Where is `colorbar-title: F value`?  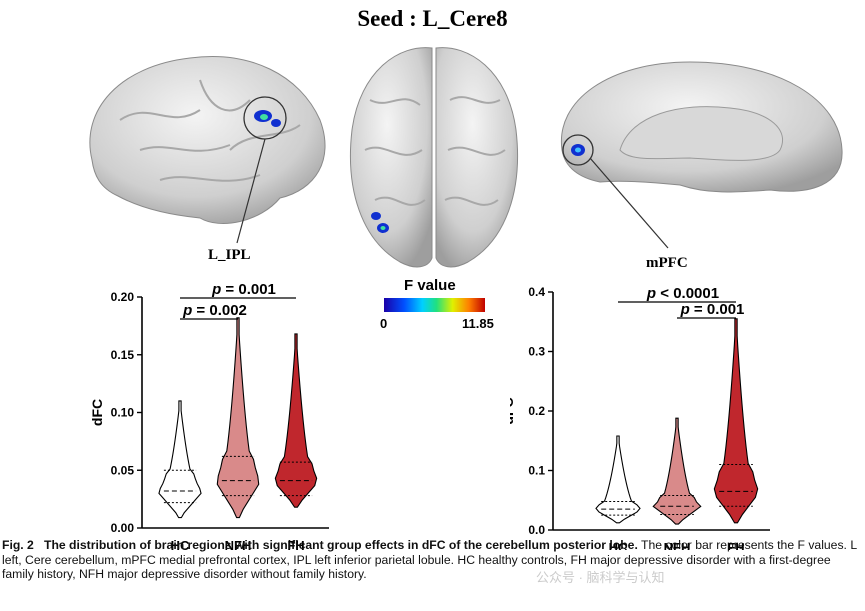
colorbar-title: F value is located at coordinates (430, 285).